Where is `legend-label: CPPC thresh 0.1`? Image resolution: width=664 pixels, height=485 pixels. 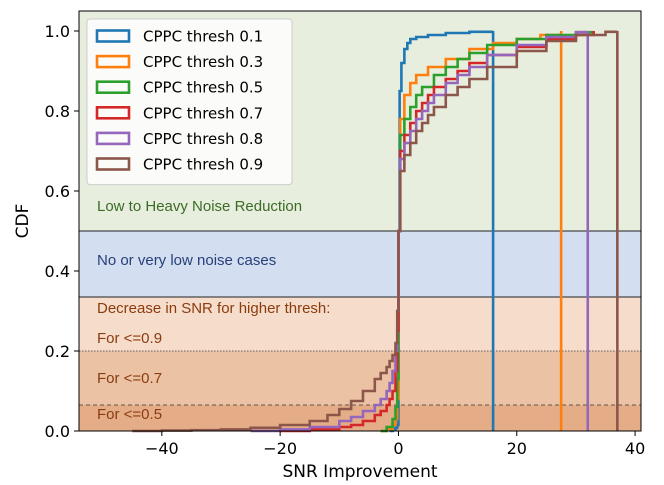 legend-label: CPPC thresh 0.1 is located at coordinates (203, 37).